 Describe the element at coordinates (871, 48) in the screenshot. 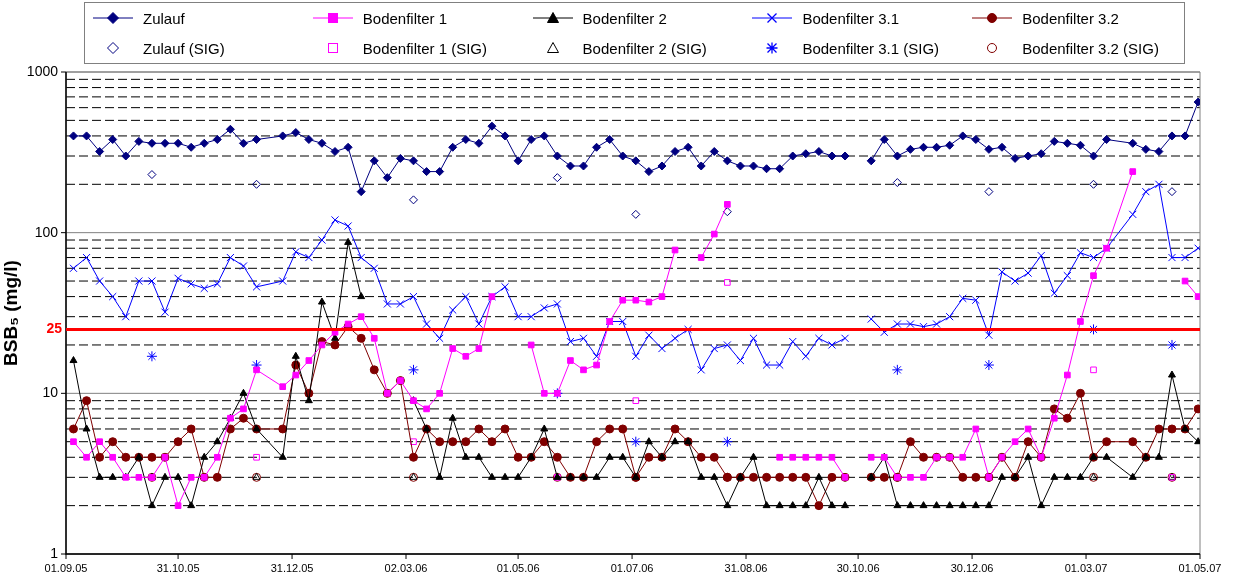

I see `legend-label: Bodenfilter 3.1 (SIG)` at that location.